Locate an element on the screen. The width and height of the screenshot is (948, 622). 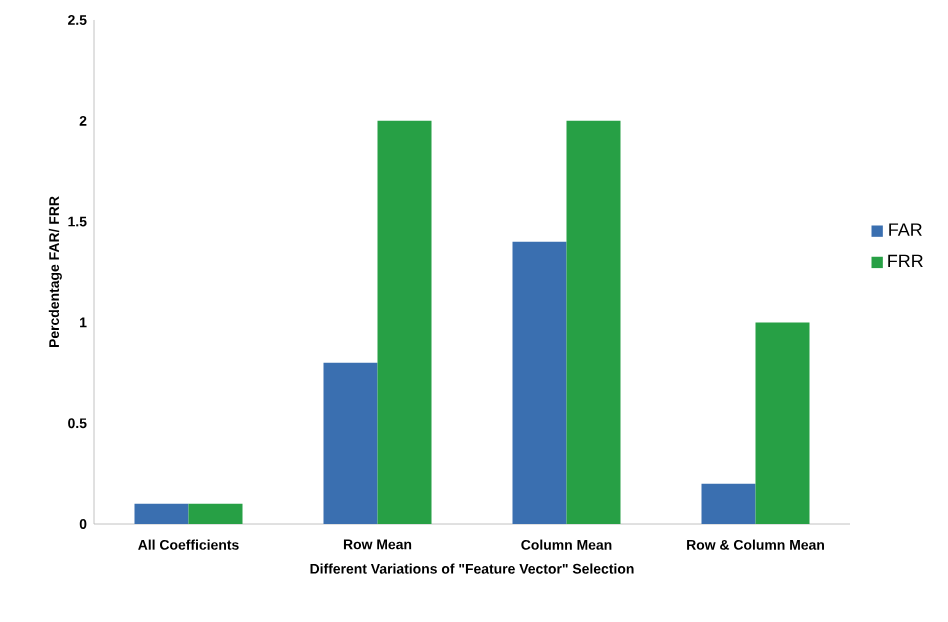
legend-label: FRR is located at coordinates (905, 261).